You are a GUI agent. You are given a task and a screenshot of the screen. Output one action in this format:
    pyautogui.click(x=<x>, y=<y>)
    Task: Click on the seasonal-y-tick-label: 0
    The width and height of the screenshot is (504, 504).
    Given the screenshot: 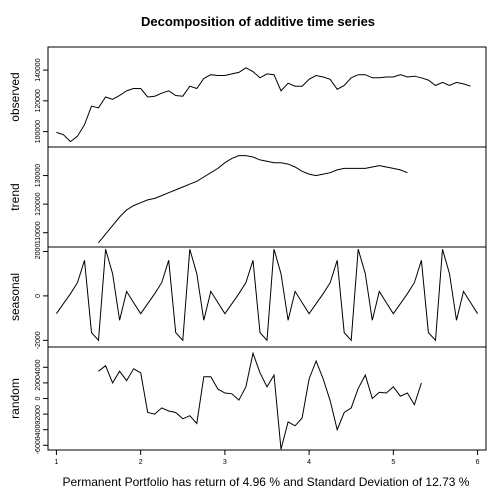 What is the action you would take?
    pyautogui.click(x=38, y=296)
    